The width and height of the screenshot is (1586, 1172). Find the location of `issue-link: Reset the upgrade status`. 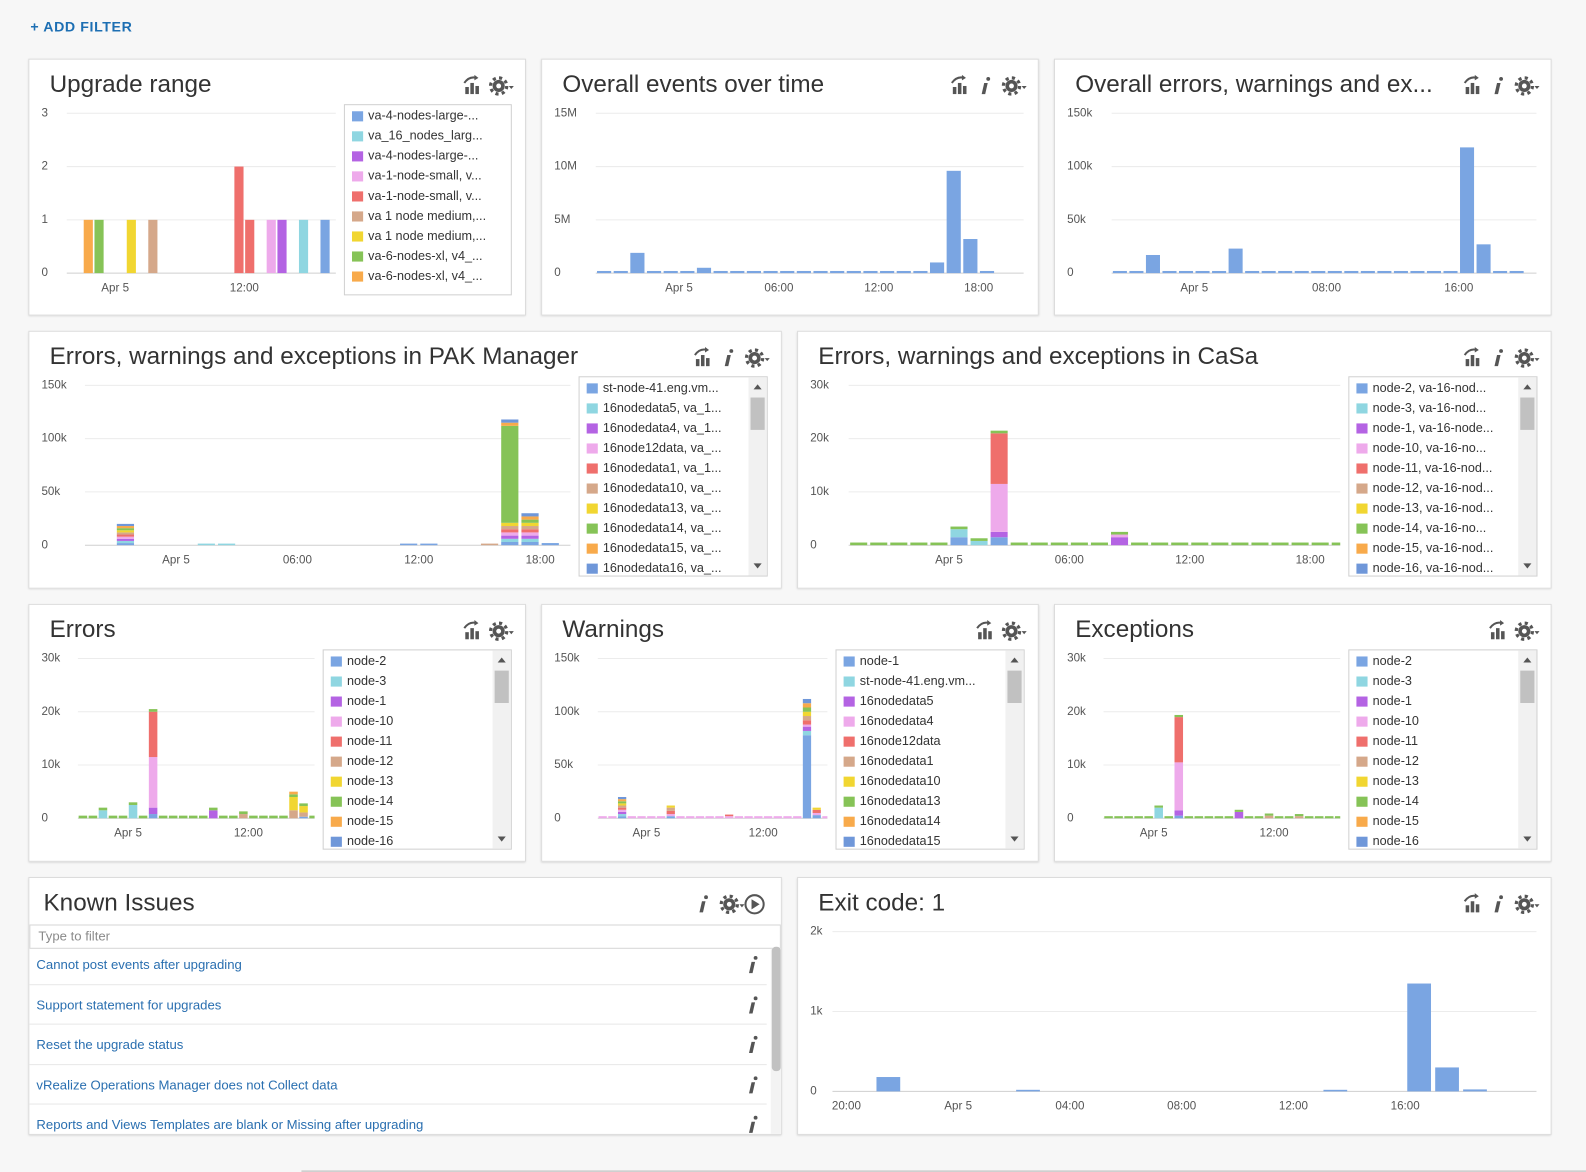

issue-link: Reset the upgrade status is located at coordinates (398, 1045).